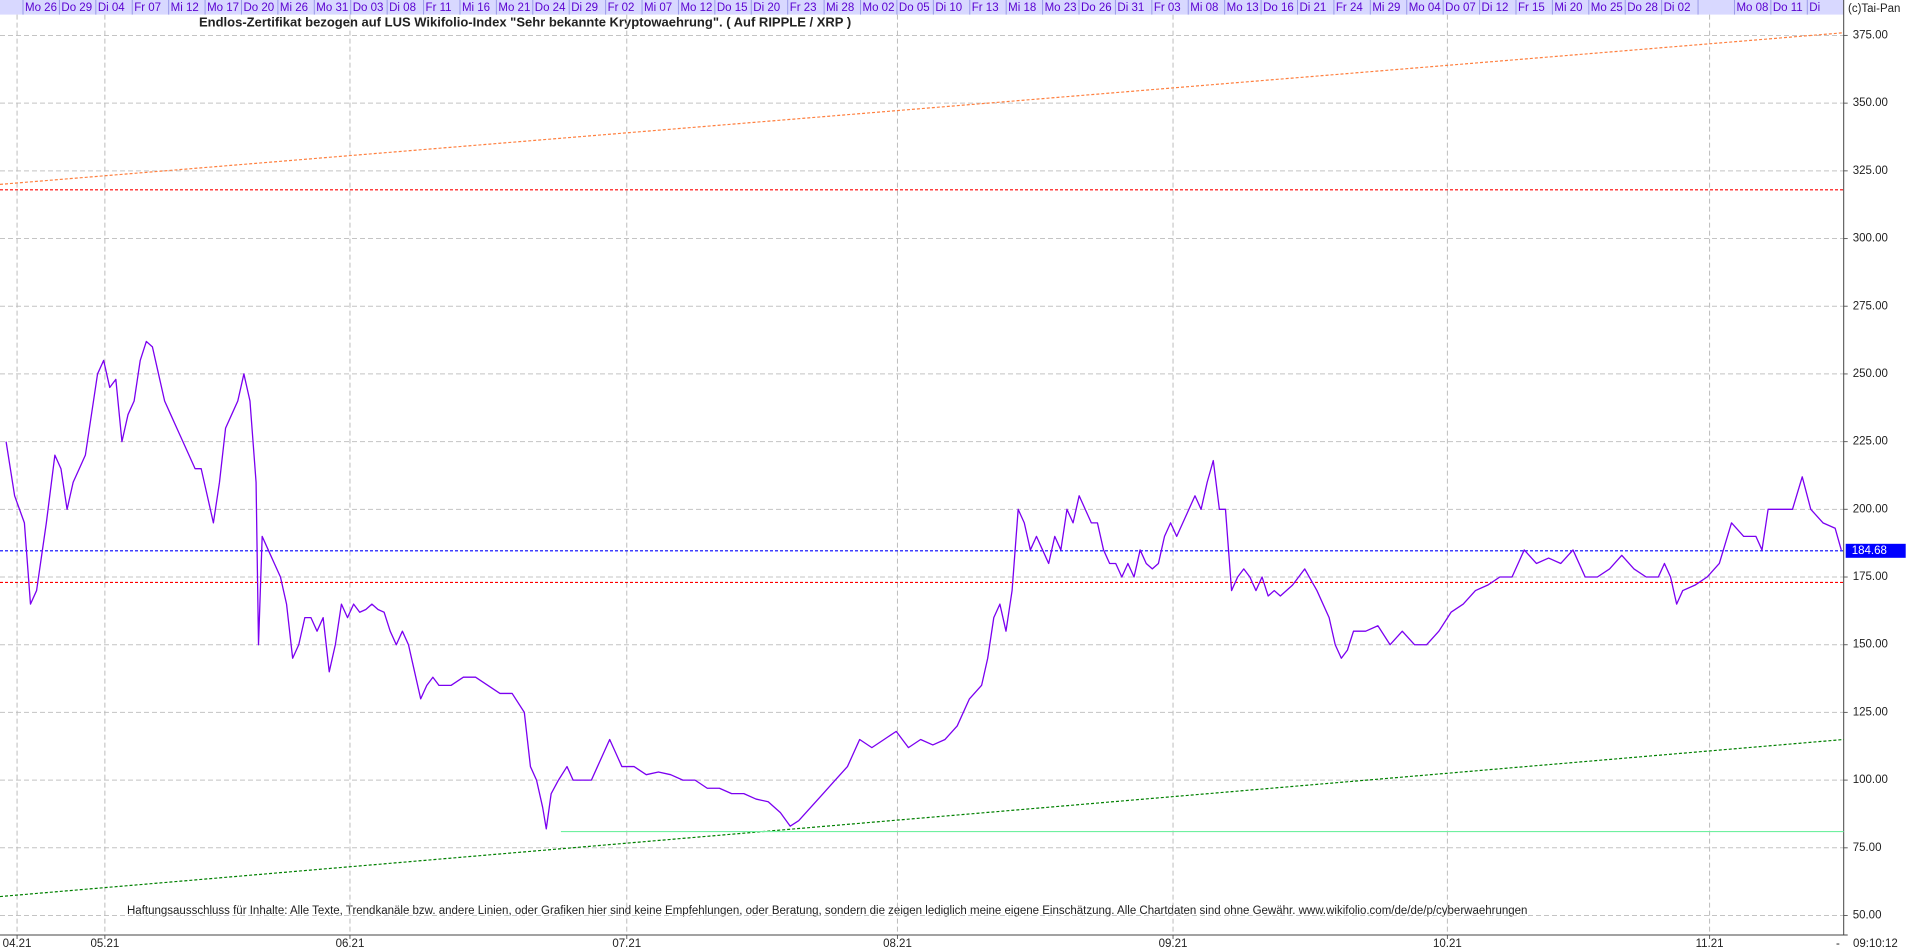 The width and height of the screenshot is (1912, 952). Describe the element at coordinates (732, 8) in the screenshot. I see `top-day-label: Do 15` at that location.